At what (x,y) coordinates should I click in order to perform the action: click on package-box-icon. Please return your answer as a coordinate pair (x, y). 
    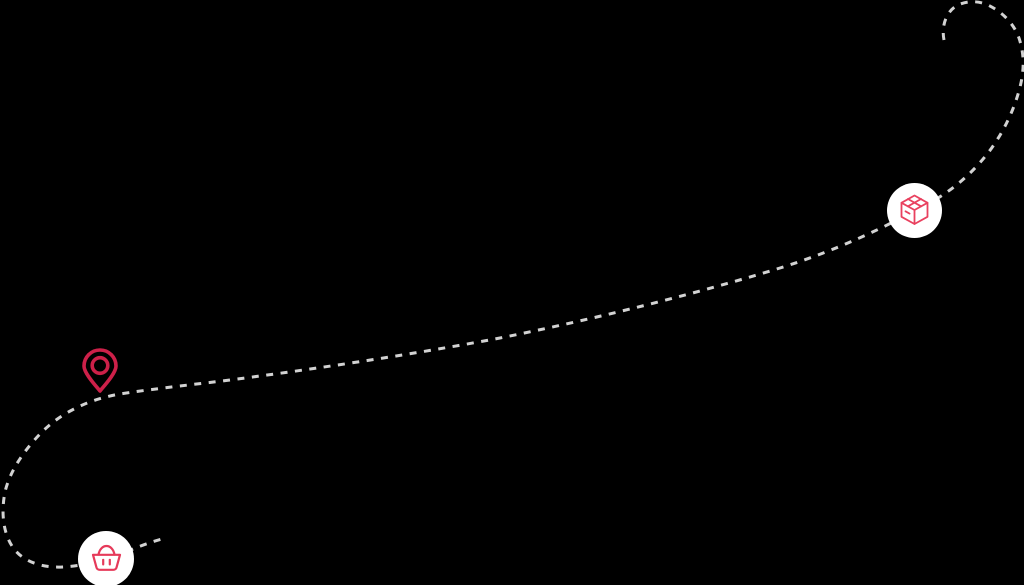
    Looking at the image, I should click on (914, 209).